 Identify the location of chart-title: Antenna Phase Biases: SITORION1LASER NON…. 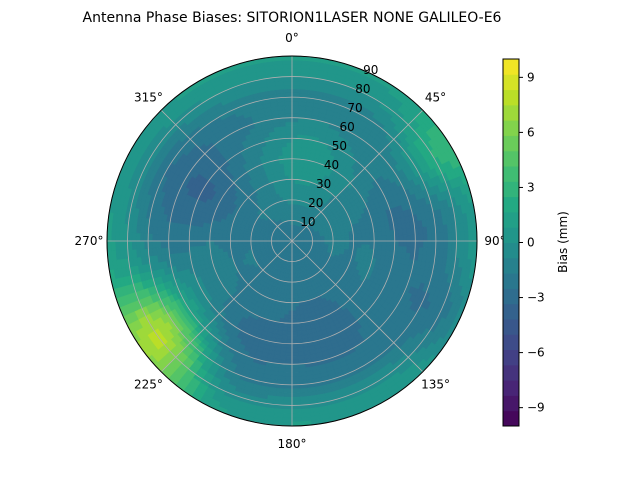
(292, 18).